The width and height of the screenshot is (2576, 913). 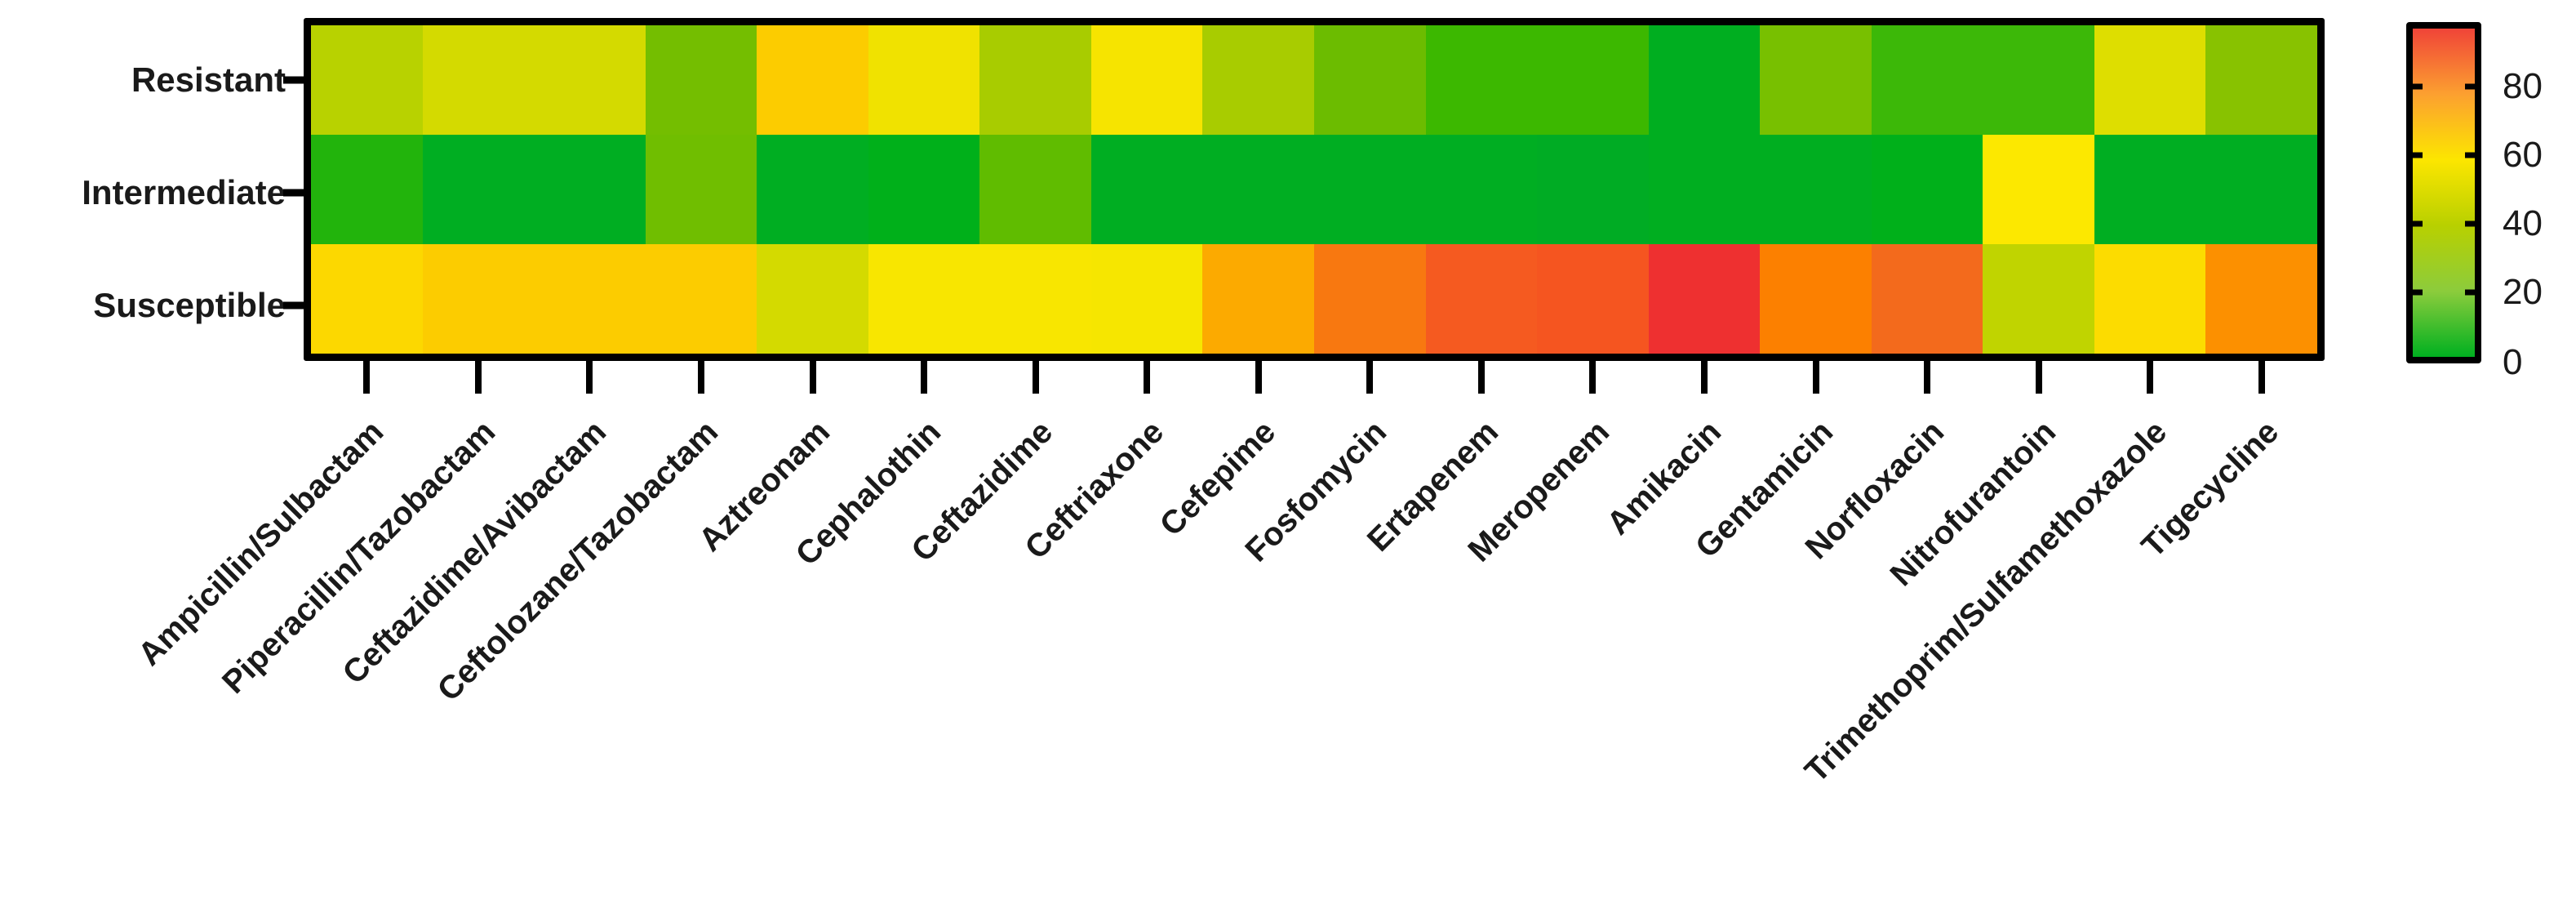 I want to click on y-label-susceptible: Susceptible, so click(x=189, y=305).